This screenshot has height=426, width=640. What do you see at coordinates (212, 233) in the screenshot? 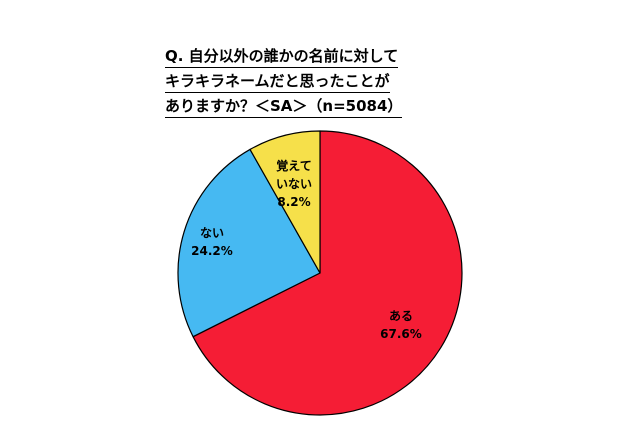
I see `slice-label-nai-name: ない` at bounding box center [212, 233].